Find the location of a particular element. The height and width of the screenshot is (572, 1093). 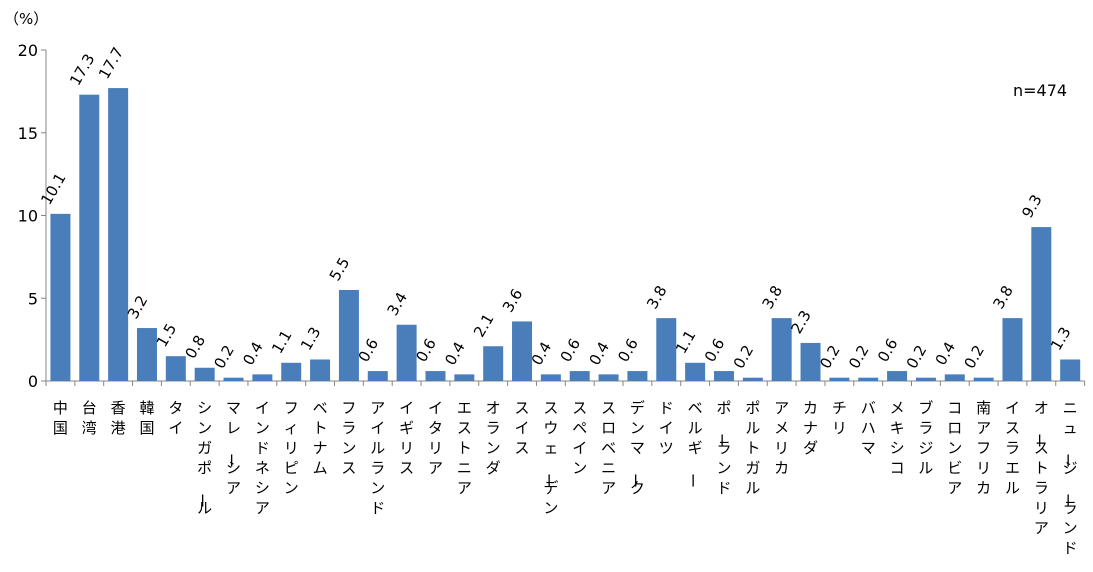

bar-value-label: 1.3 is located at coordinates (311, 339).